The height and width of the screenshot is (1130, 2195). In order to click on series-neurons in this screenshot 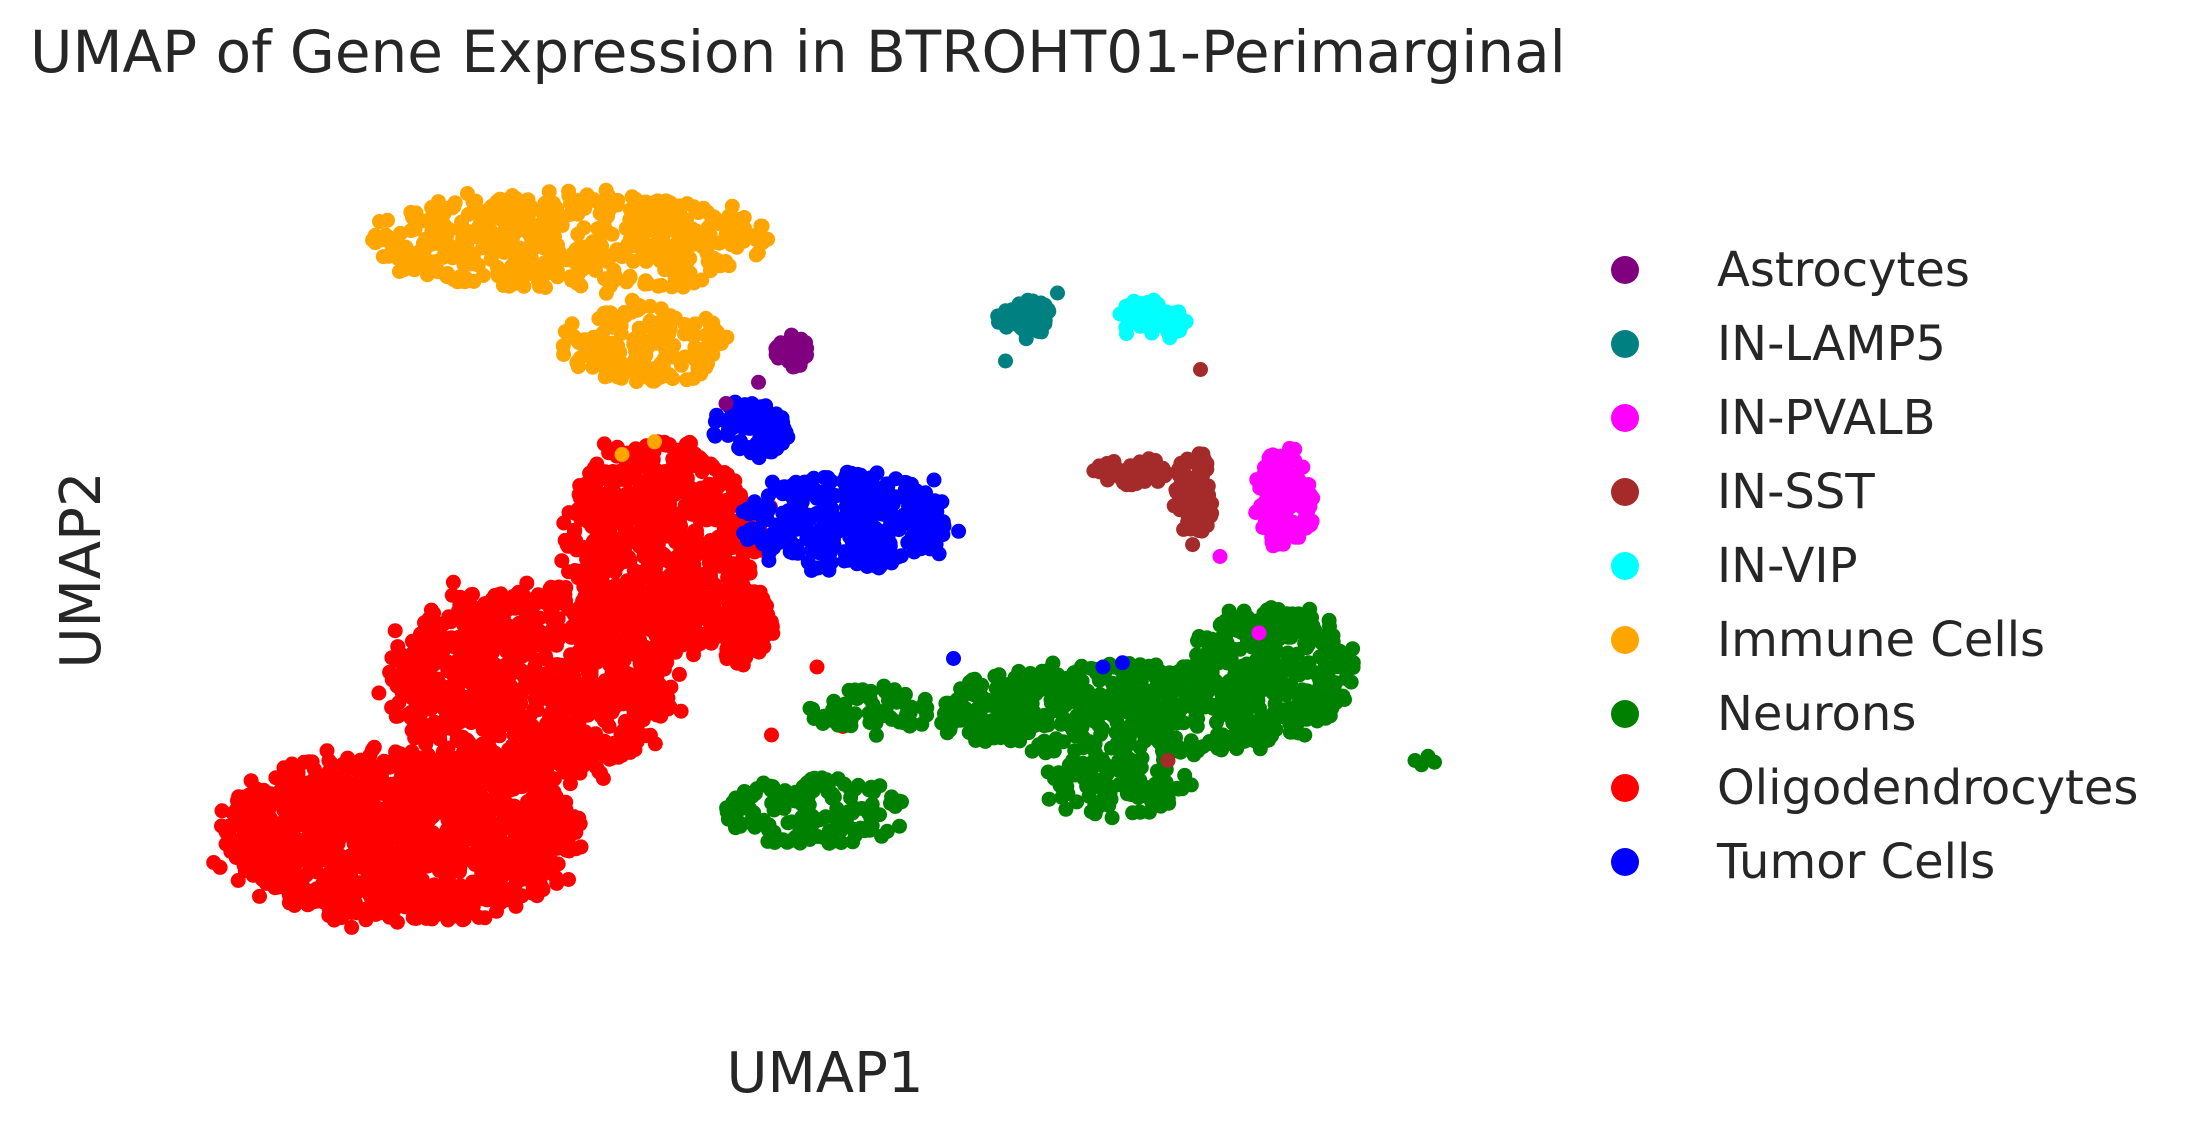, I will do `click(1080, 725)`.